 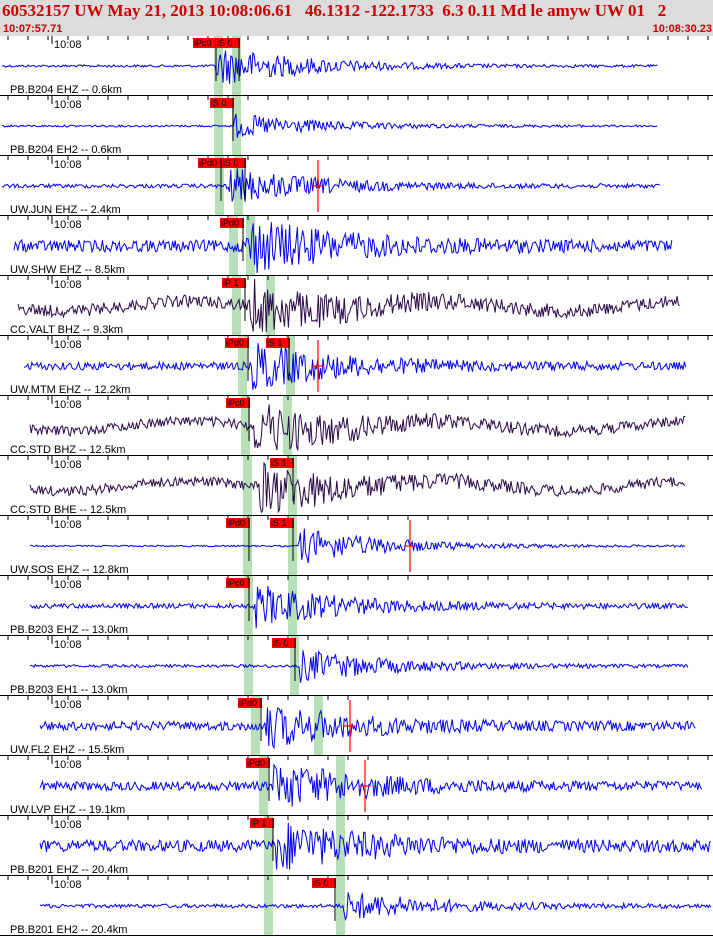 I want to click on station-label: PB.B204 EHZ -- 0.6km, so click(x=66, y=90).